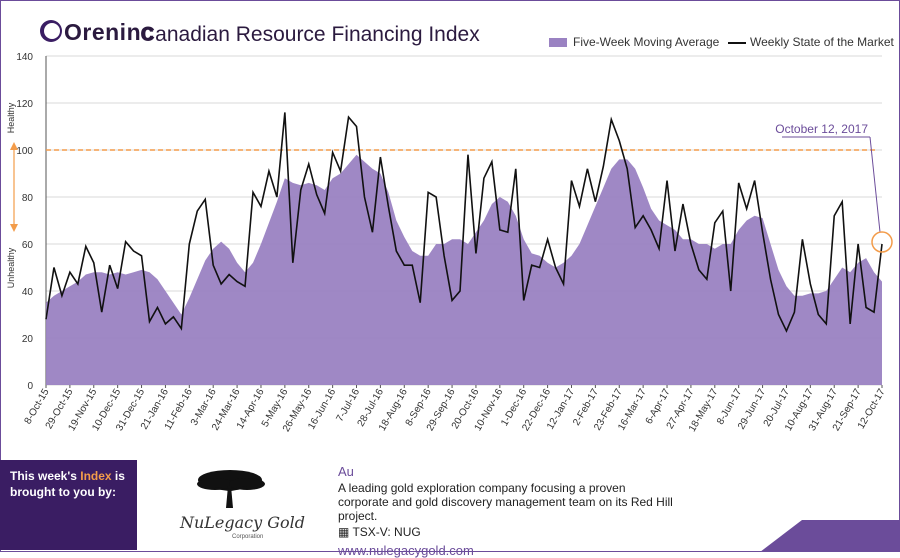 The width and height of the screenshot is (900, 558). What do you see at coordinates (822, 42) in the screenshot?
I see `legend-weekly-label: Weekly State of the Market` at bounding box center [822, 42].